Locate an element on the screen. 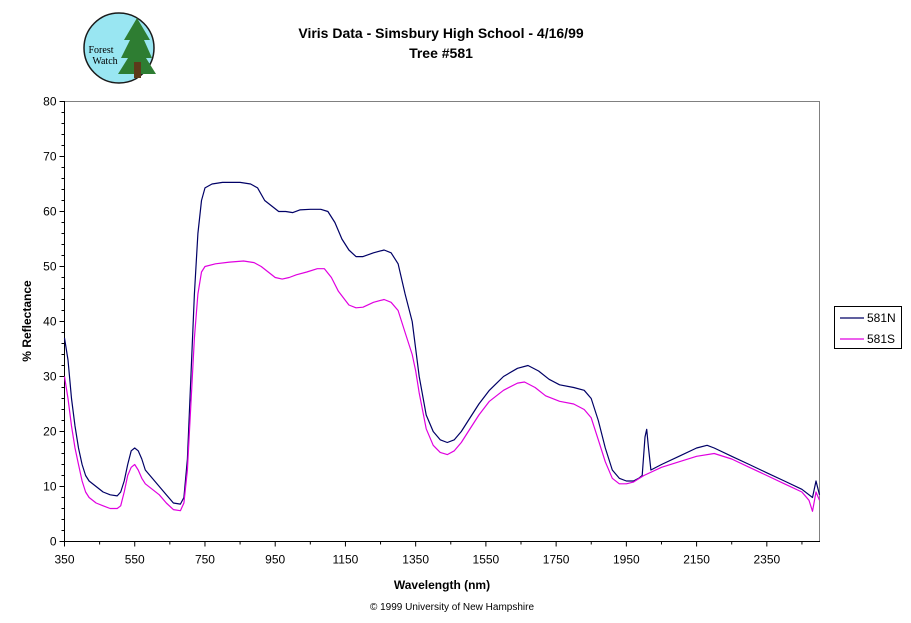  chart-subtitle: Tree #581 is located at coordinates (441, 53).